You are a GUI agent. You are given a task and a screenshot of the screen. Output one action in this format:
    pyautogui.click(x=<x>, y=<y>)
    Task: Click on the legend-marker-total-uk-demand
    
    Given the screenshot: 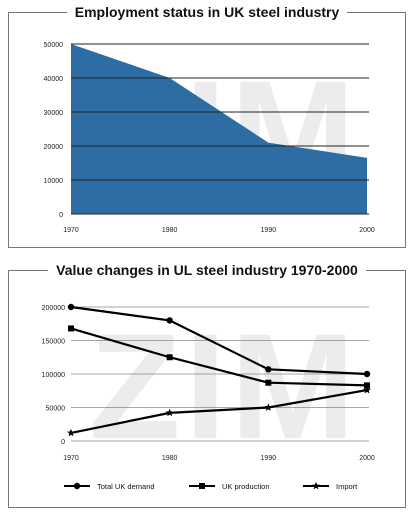 What is the action you would take?
    pyautogui.click(x=77, y=486)
    